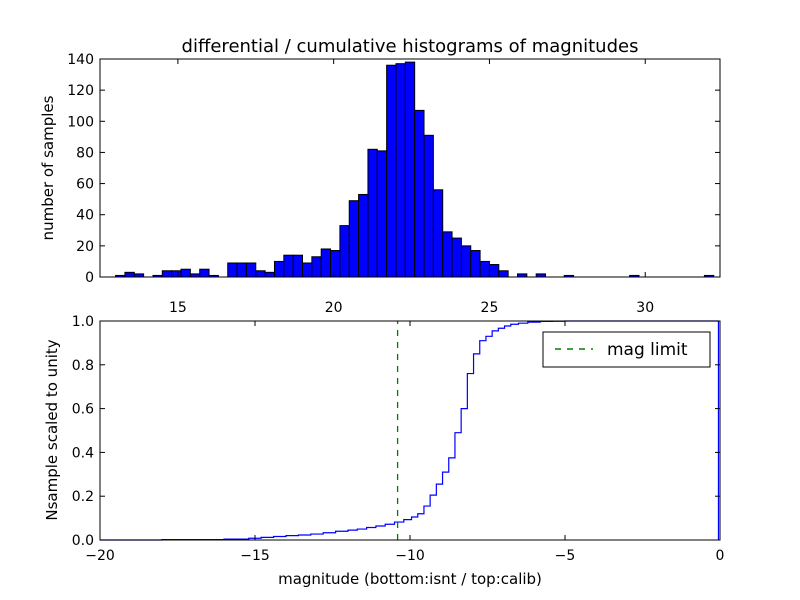 This screenshot has height=600, width=800. What do you see at coordinates (255, 556) in the screenshot?
I see `cumulative-x-tick-label: −15` at bounding box center [255, 556].